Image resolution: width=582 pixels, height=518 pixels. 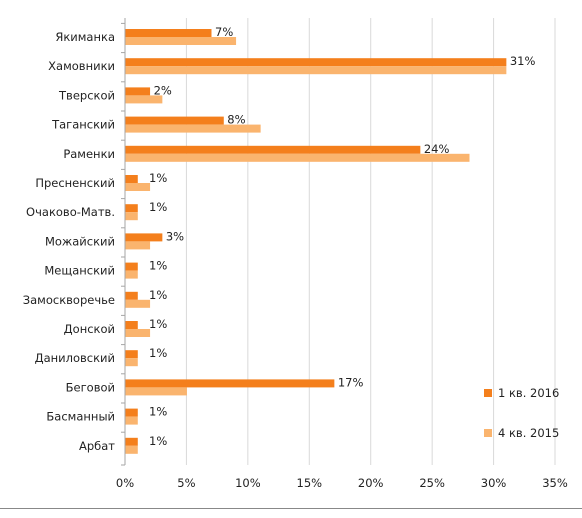 What do you see at coordinates (83, 125) in the screenshot?
I see `category-label: Таганский` at bounding box center [83, 125].